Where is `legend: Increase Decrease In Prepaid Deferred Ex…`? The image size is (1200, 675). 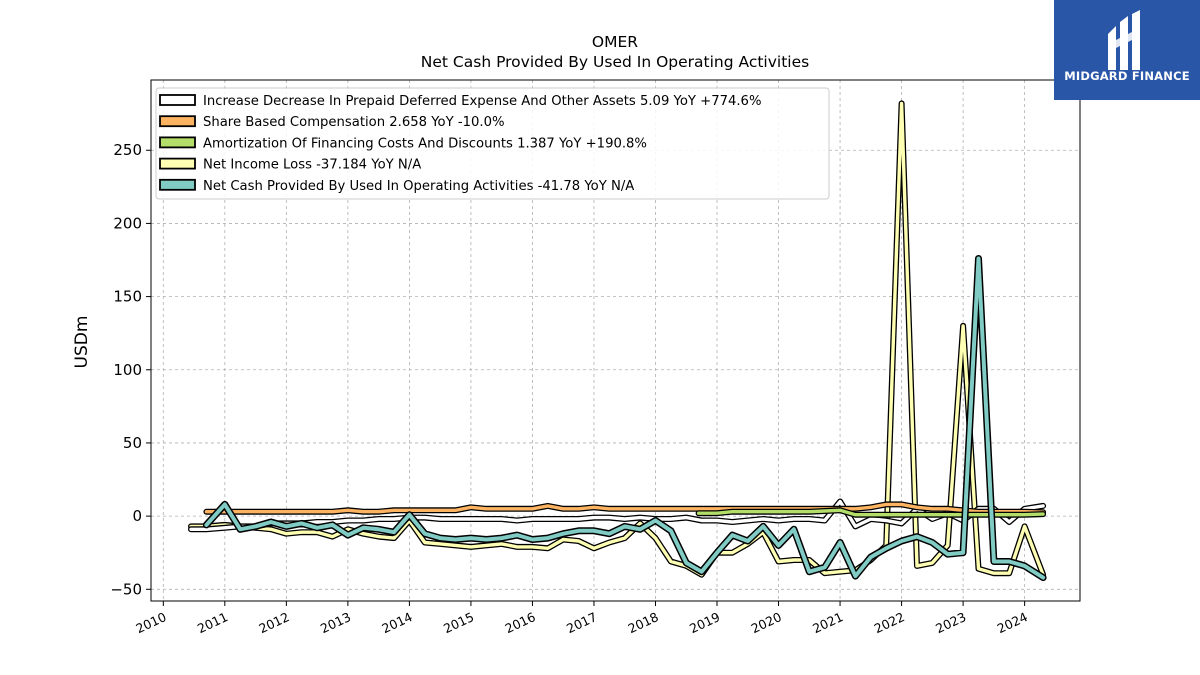
legend: Increase Decrease In Prepaid Deferred Ex… is located at coordinates (492, 143).